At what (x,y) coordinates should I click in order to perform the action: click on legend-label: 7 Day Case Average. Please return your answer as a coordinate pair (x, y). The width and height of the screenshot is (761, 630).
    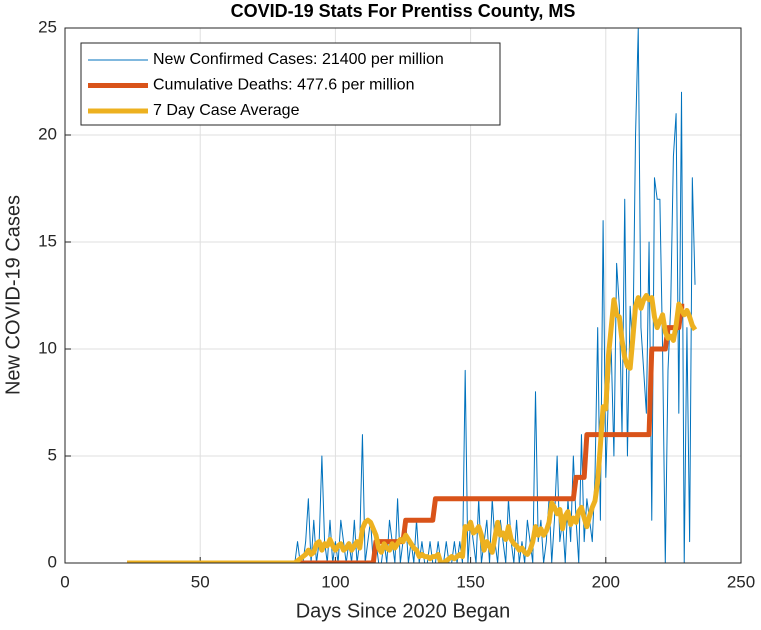
    Looking at the image, I should click on (226, 110).